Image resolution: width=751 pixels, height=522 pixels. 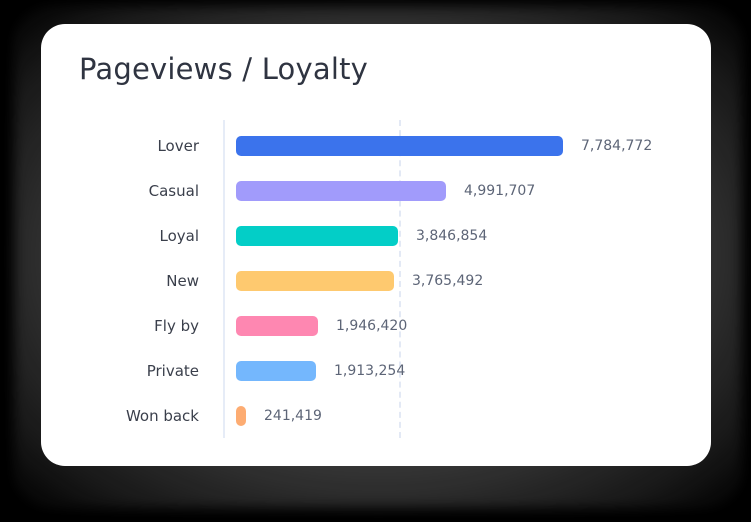 What do you see at coordinates (448, 281) in the screenshot?
I see `value-label: 3,765,492` at bounding box center [448, 281].